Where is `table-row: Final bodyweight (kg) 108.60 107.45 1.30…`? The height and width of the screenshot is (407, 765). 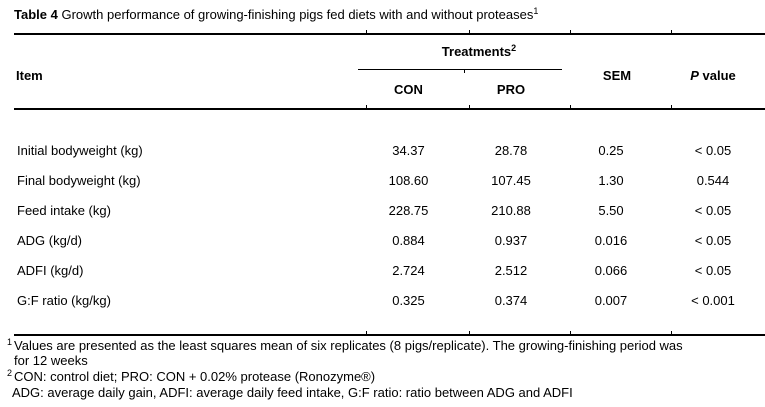 table-row: Final bodyweight (kg) 108.60 107.45 1.30… is located at coordinates (389, 180).